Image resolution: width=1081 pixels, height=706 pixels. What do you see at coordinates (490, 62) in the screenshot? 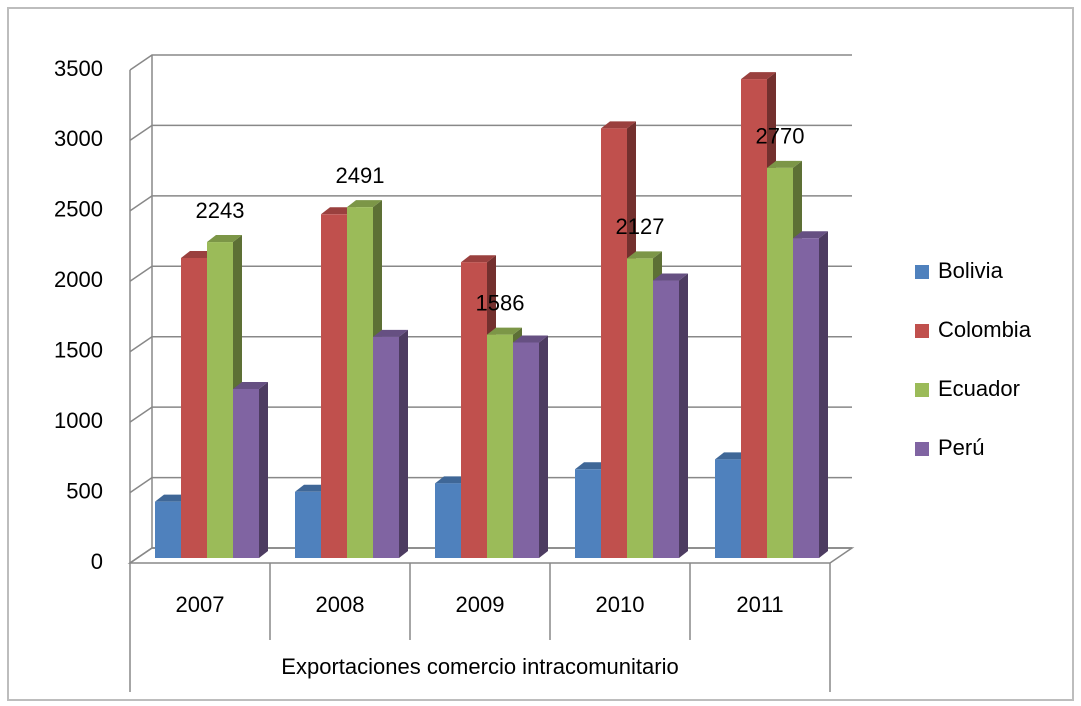
I see `grid-line` at bounding box center [490, 62].